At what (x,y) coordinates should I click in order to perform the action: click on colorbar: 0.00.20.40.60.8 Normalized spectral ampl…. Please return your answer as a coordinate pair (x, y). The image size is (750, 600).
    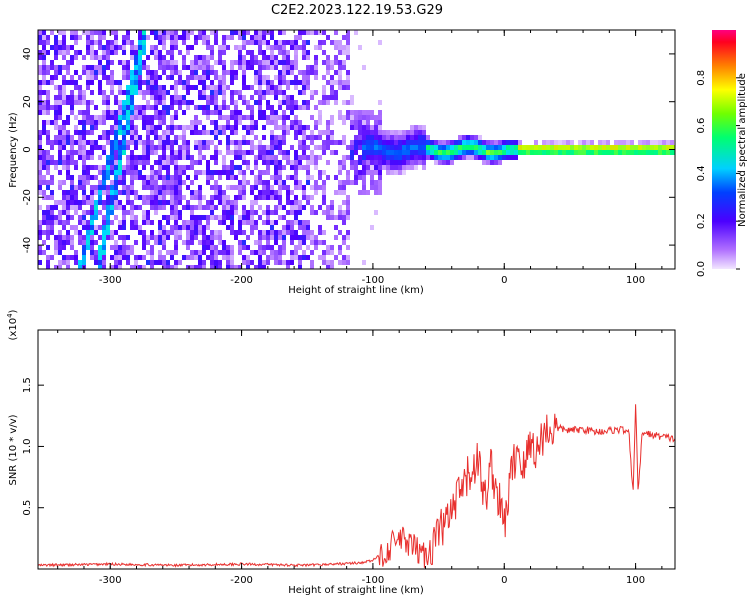
    Looking at the image, I should click on (722, 153).